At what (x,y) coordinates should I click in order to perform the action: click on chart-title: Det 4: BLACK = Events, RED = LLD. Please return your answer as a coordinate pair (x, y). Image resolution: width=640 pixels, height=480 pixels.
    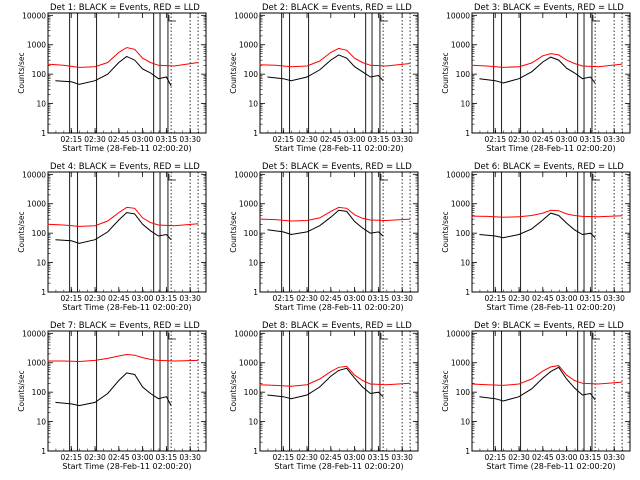
    Looking at the image, I should click on (125, 167).